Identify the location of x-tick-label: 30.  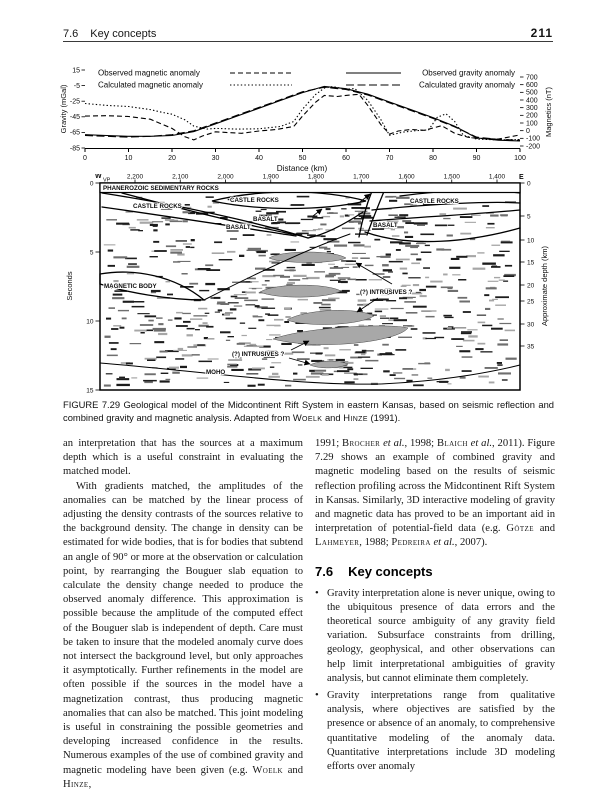
(216, 158).